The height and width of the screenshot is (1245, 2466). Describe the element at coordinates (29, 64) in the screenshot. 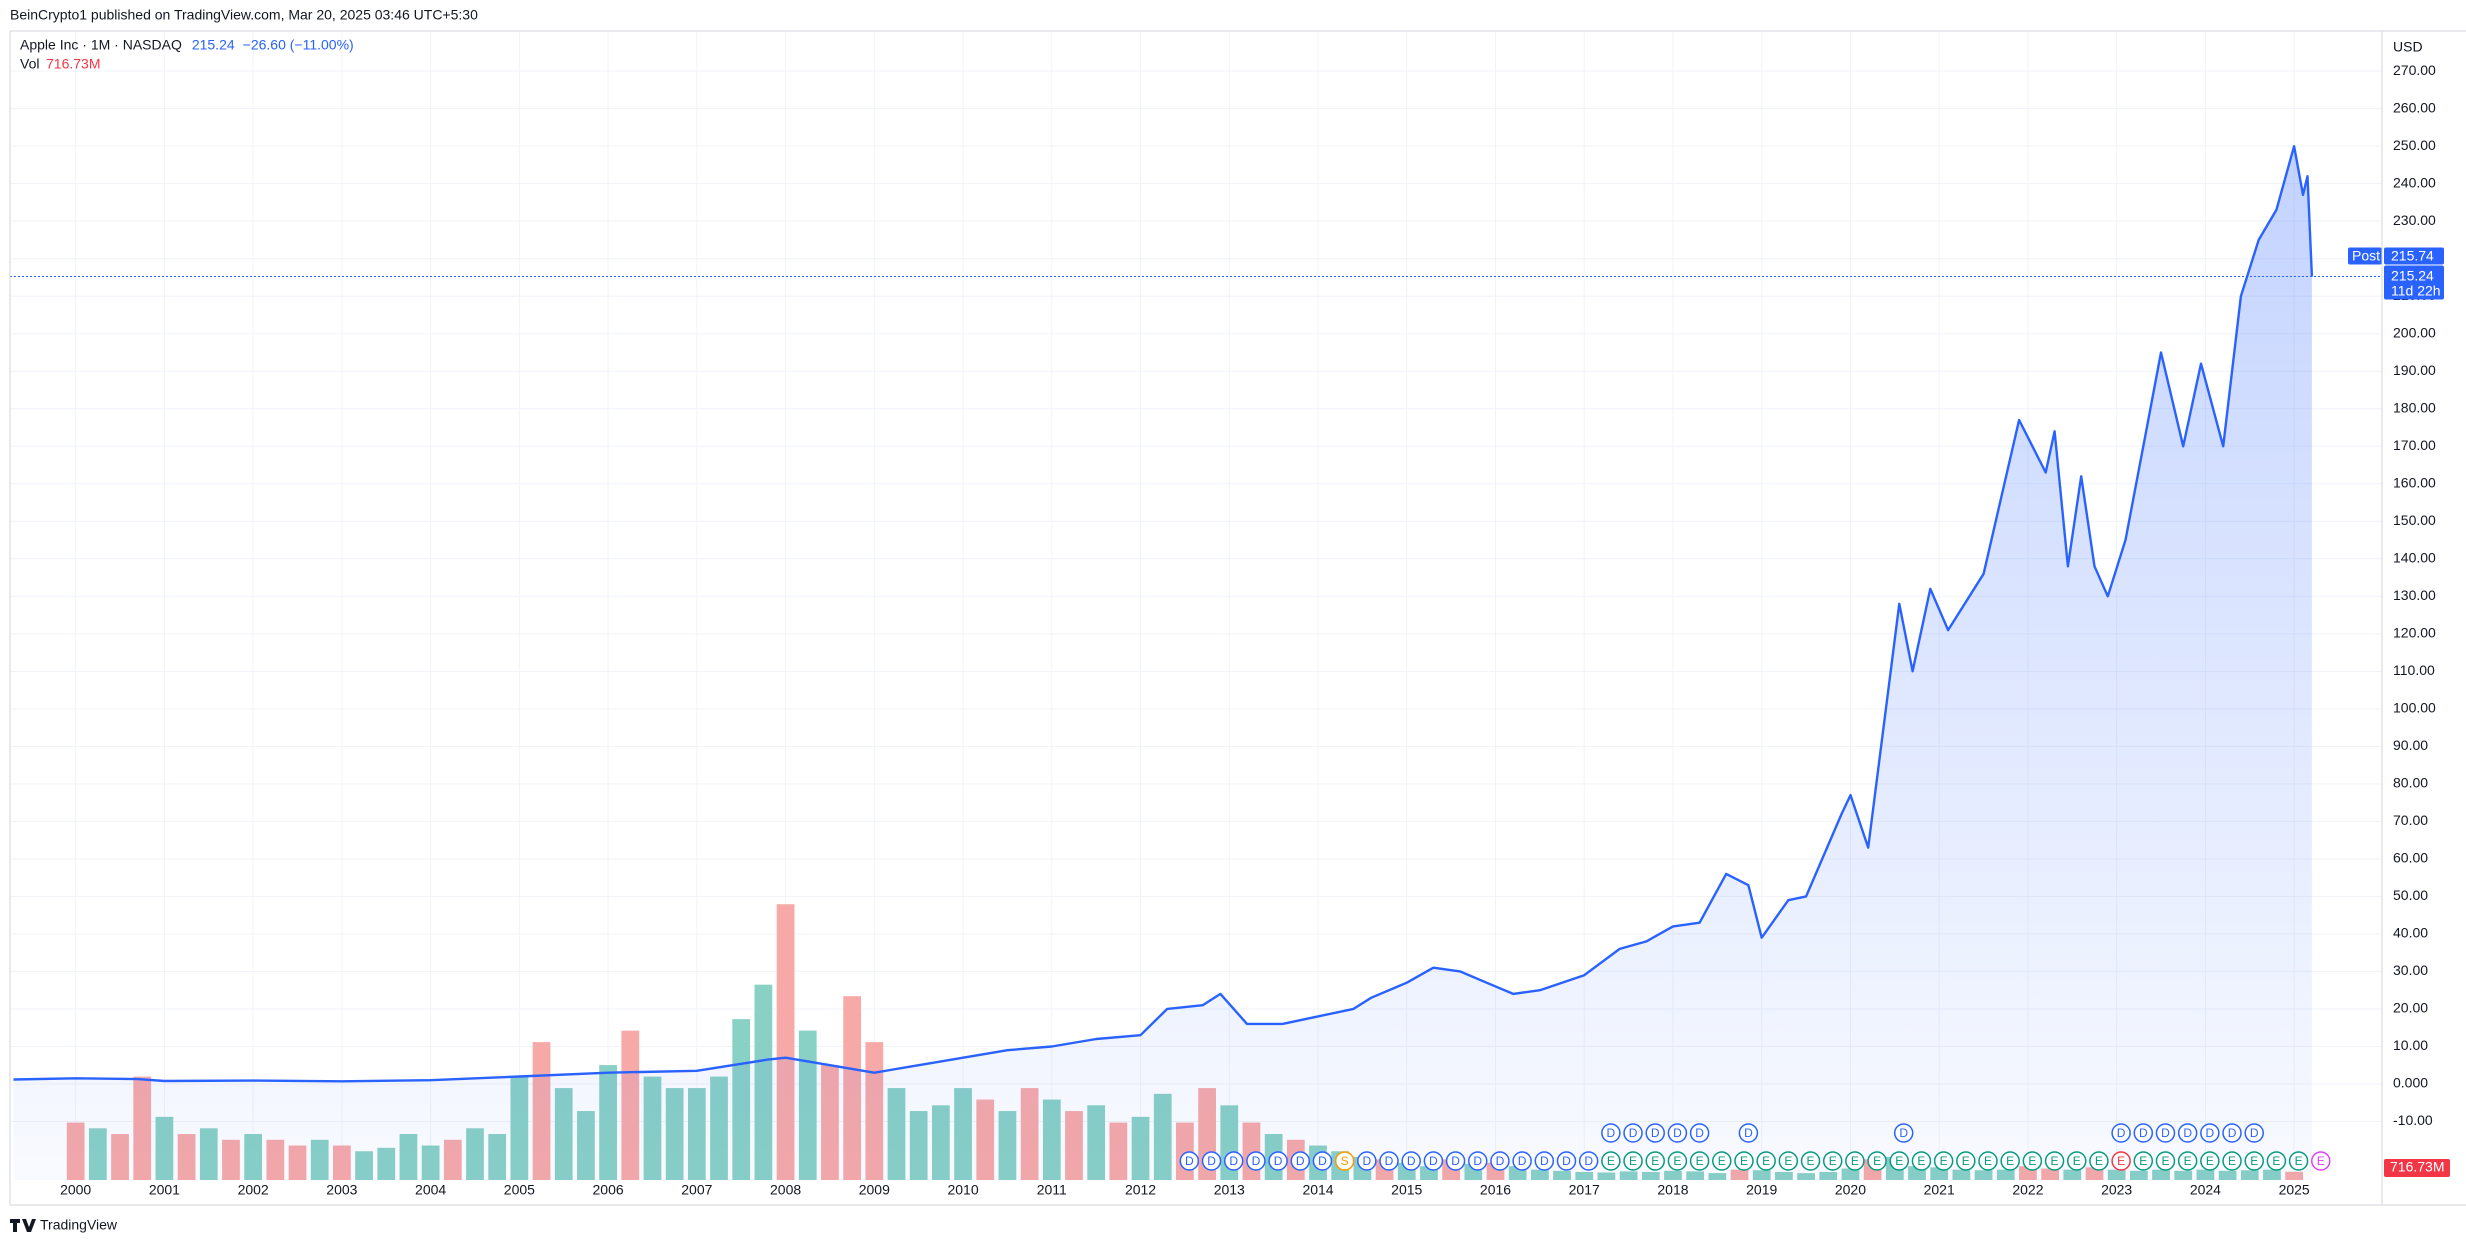

I see `volume-title: Vol` at that location.